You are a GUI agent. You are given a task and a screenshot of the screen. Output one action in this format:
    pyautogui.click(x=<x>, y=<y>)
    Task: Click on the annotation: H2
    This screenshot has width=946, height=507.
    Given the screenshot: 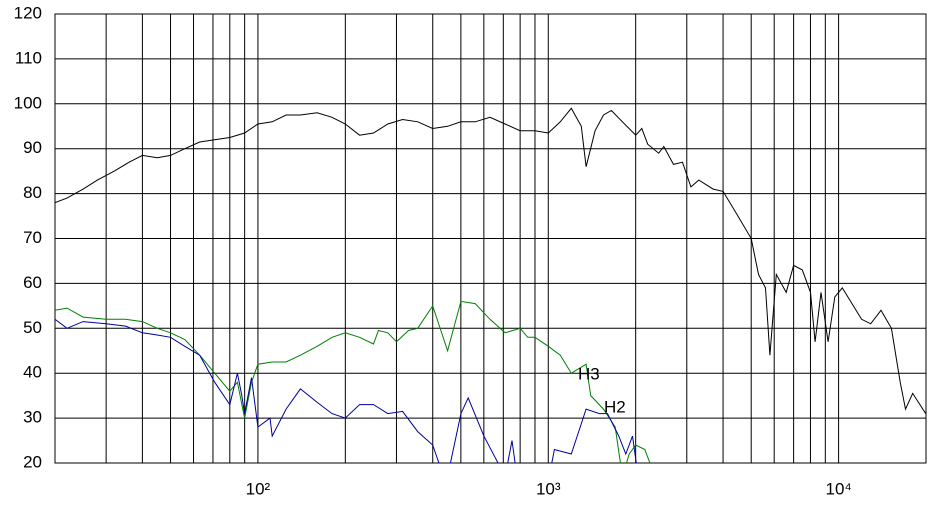 What is the action you would take?
    pyautogui.click(x=615, y=406)
    